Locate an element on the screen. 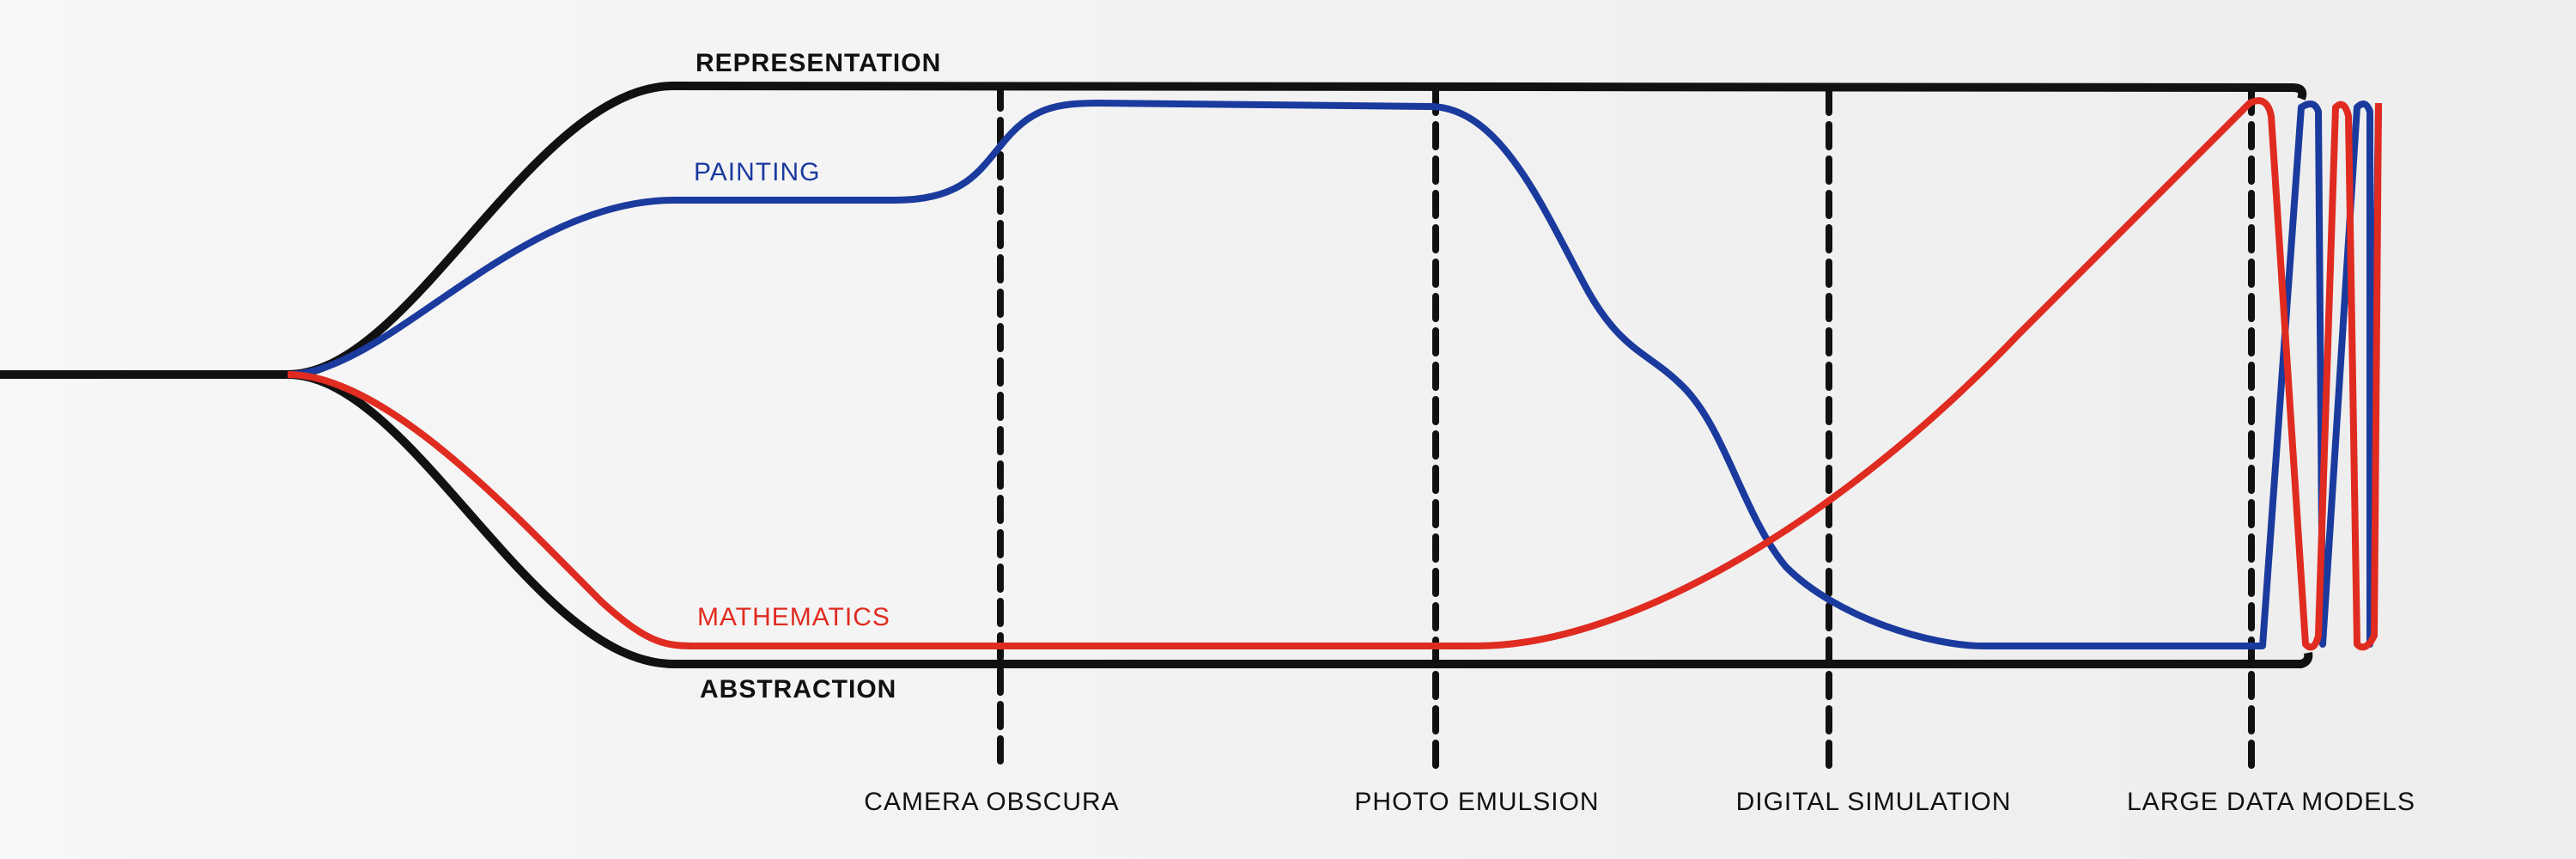 The image size is (2576, 859). mathematics-label: MATHEMATICS is located at coordinates (793, 617).